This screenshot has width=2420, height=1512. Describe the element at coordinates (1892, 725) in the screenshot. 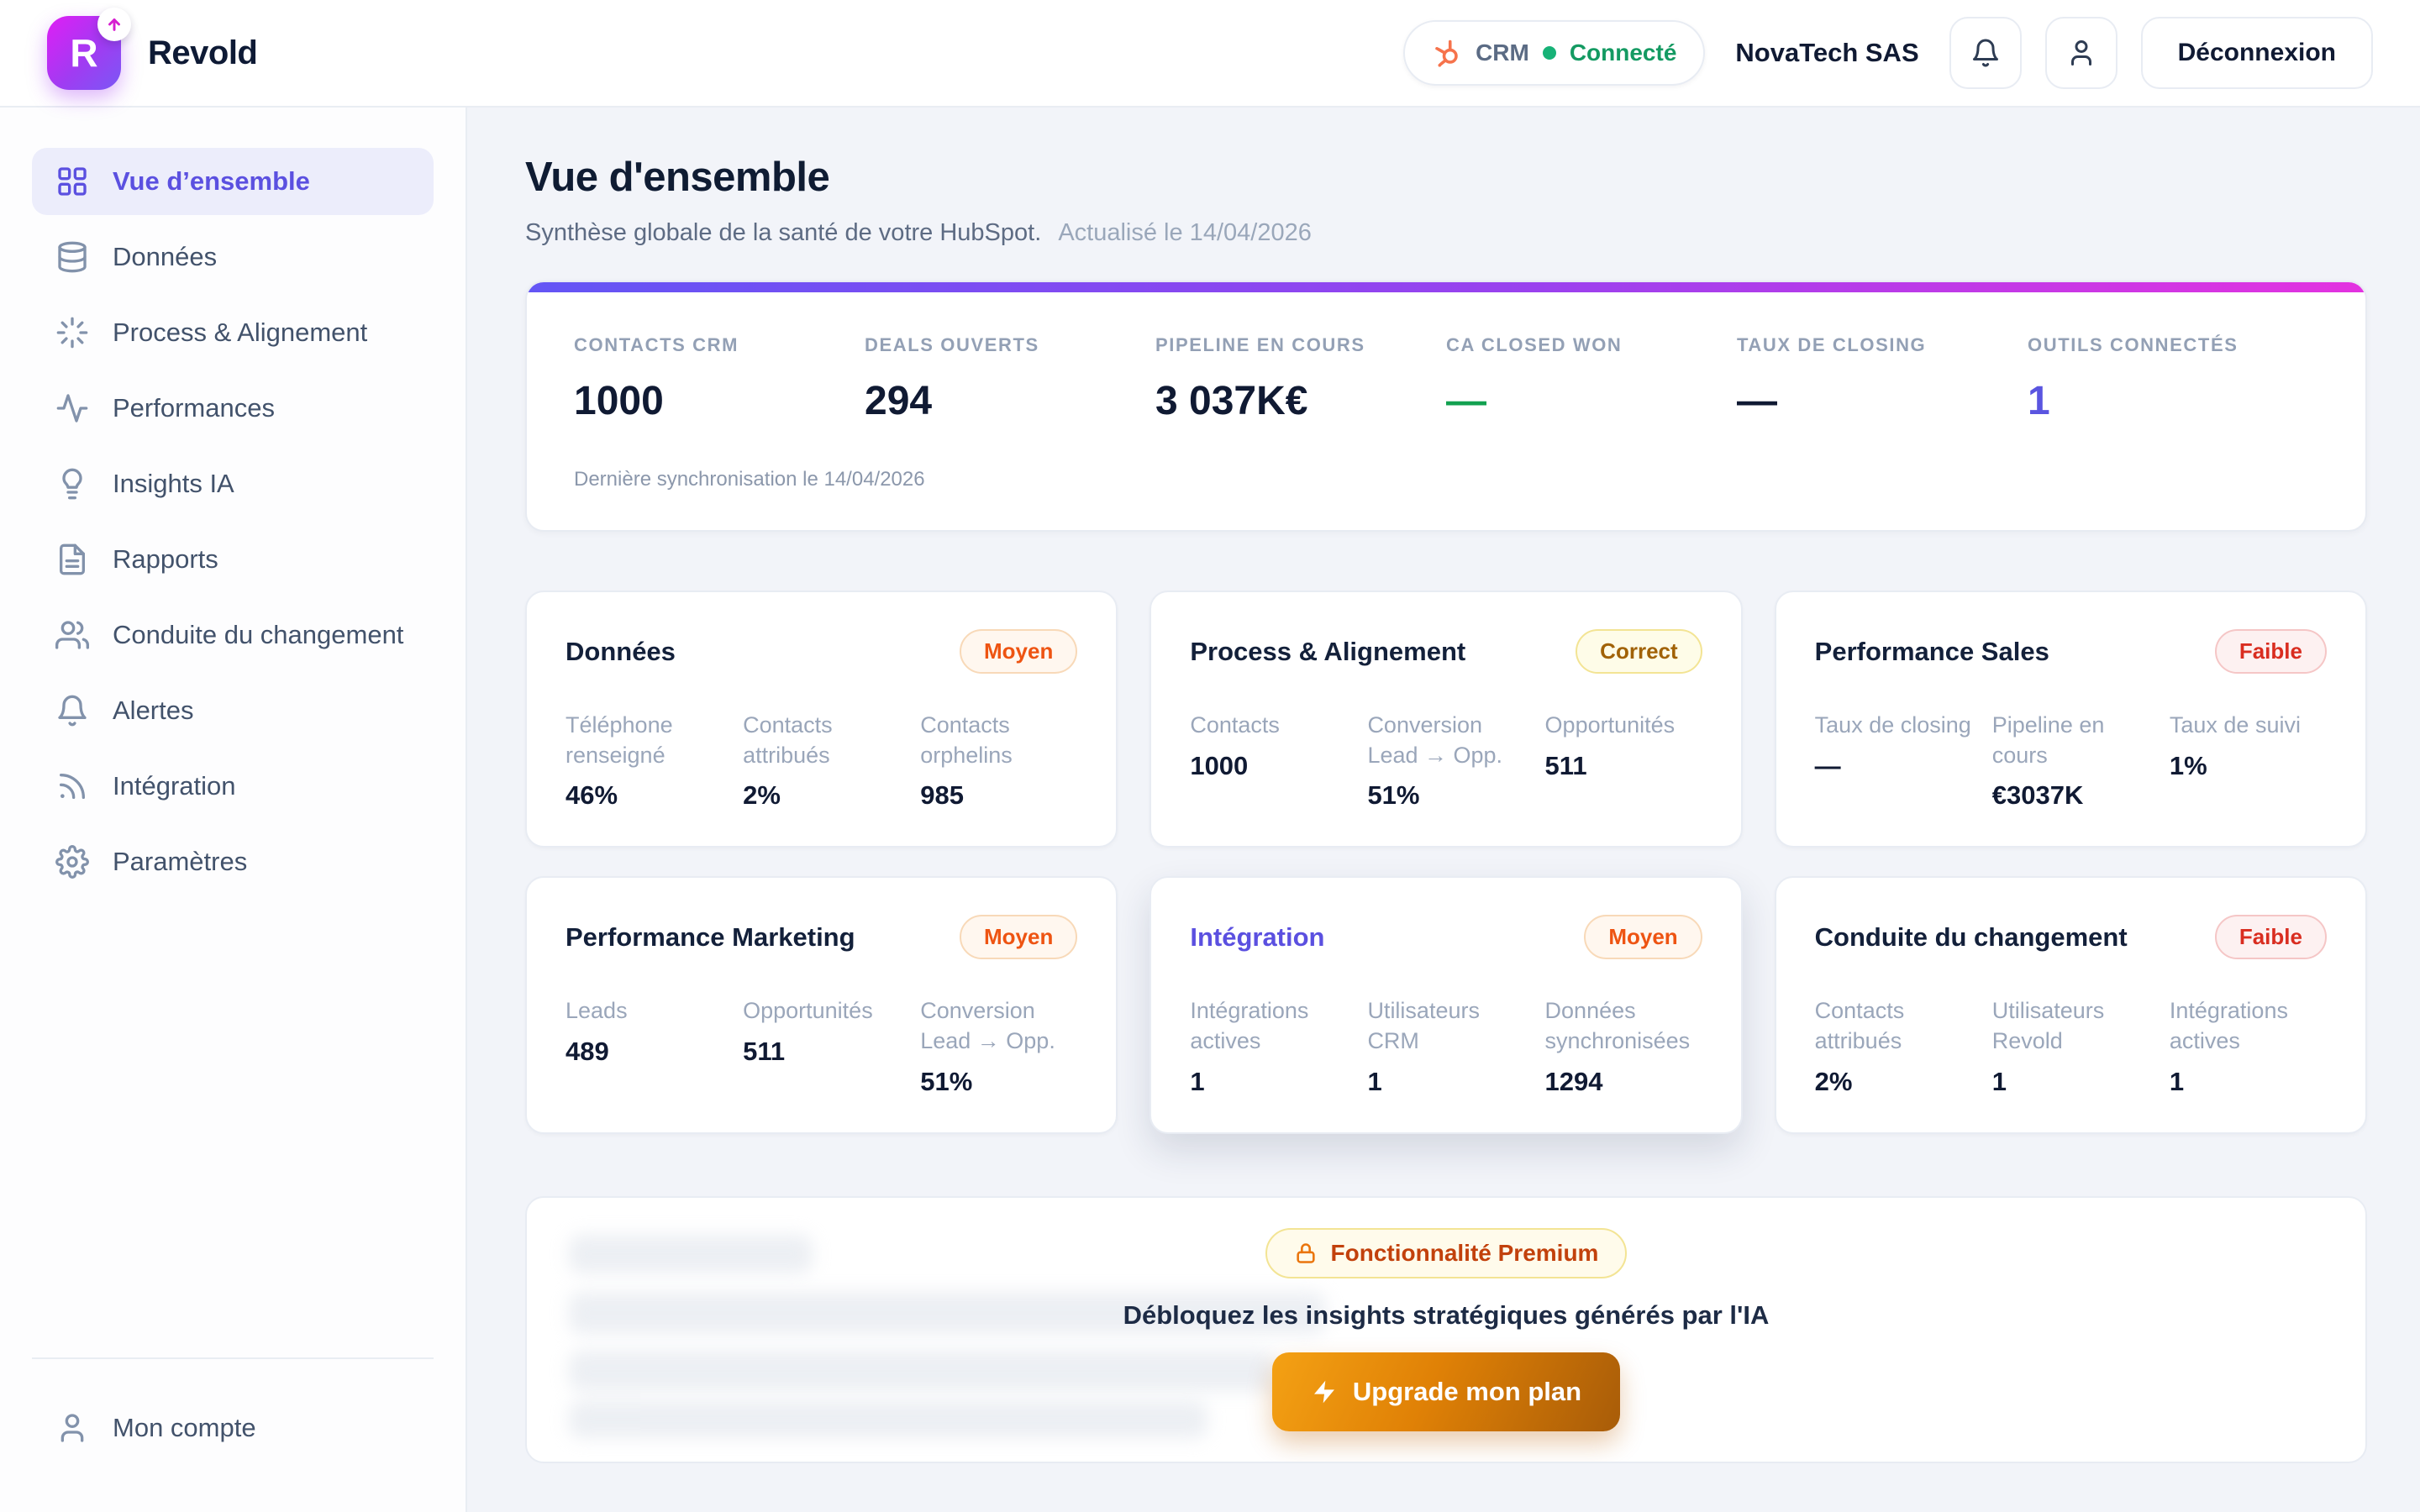

I see `metric-label: Taux de closing` at that location.